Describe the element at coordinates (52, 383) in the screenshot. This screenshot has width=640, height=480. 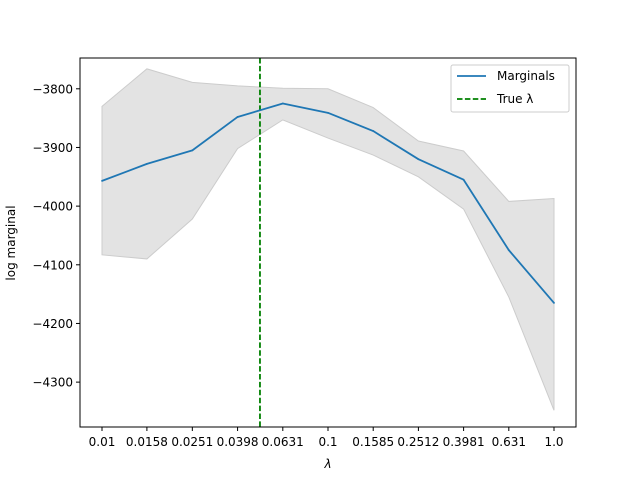
I see `y-tick-label: −4300` at that location.